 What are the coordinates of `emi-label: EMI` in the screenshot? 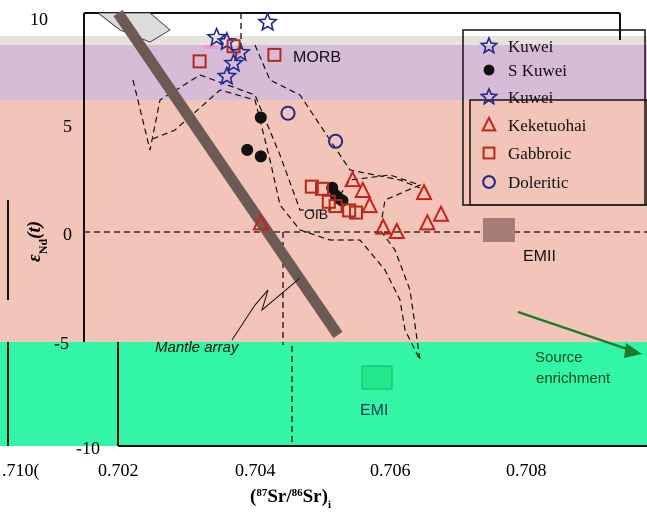 It's located at (374, 410).